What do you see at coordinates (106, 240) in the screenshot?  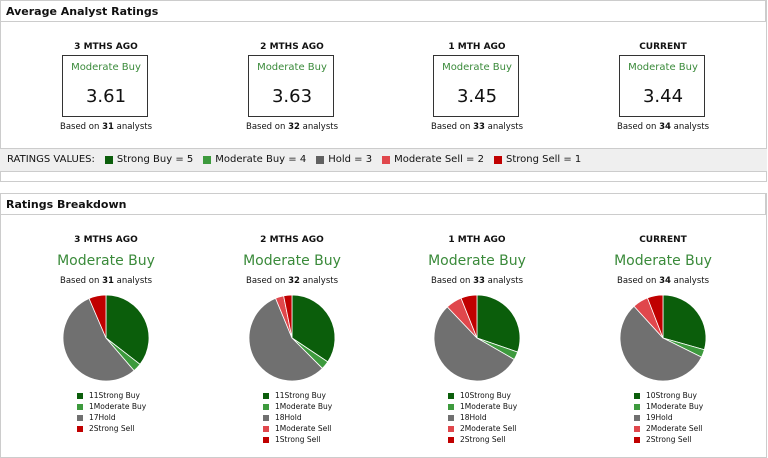 I see `chart-title: 3 MTHS AGO` at bounding box center [106, 240].